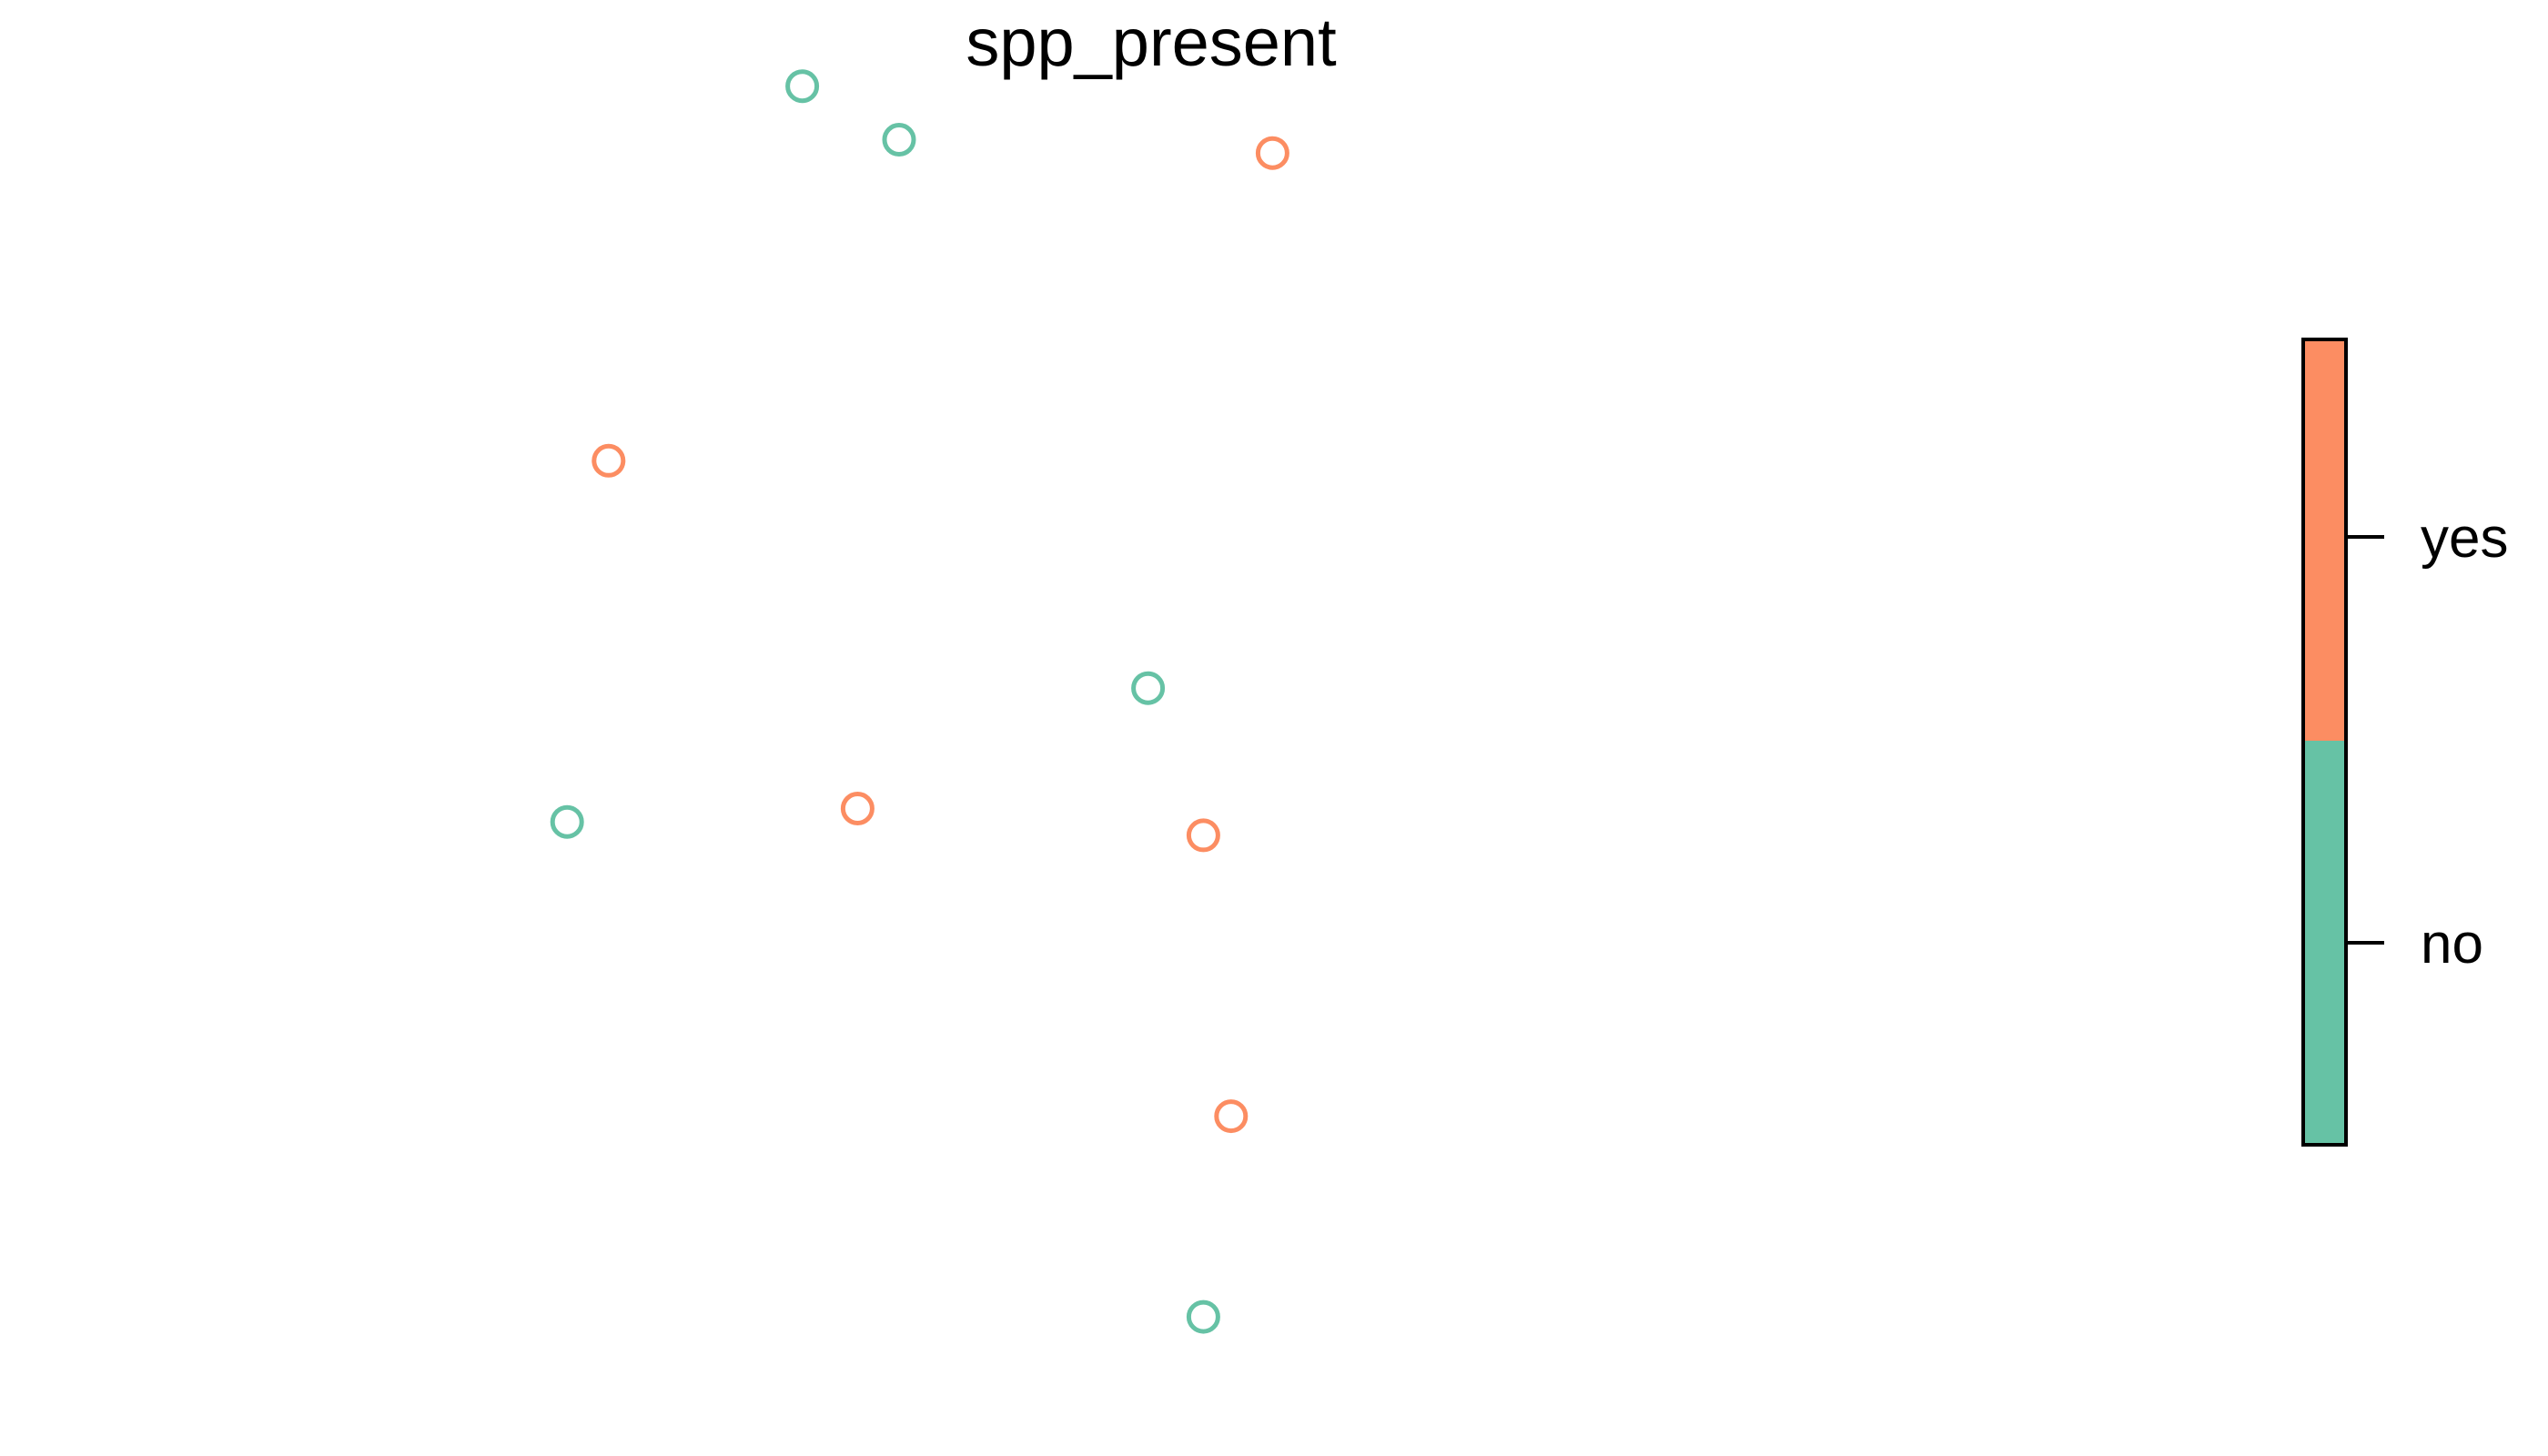 The width and height of the screenshot is (2548, 1456). Describe the element at coordinates (2324, 540) in the screenshot. I see `legend-color-segment-yes` at that location.